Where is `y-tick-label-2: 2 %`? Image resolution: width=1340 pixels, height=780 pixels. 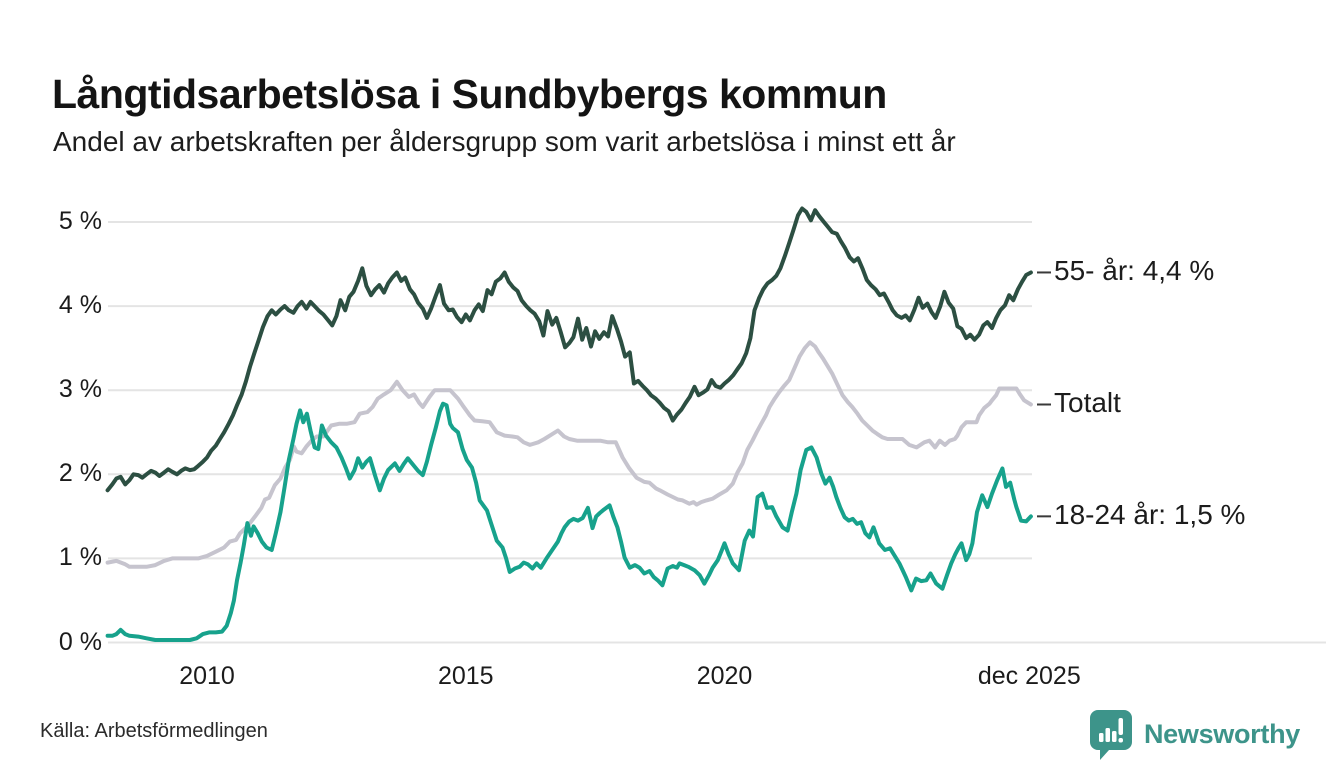 y-tick-label-2: 2 % is located at coordinates (80, 473).